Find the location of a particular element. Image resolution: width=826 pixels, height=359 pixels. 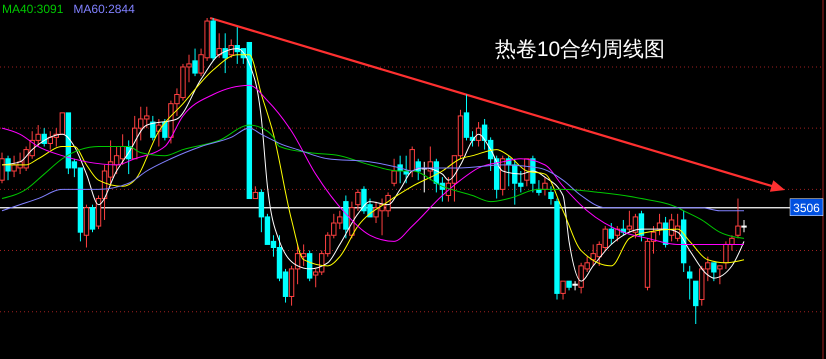

text: 3506 is located at coordinates (806, 208).